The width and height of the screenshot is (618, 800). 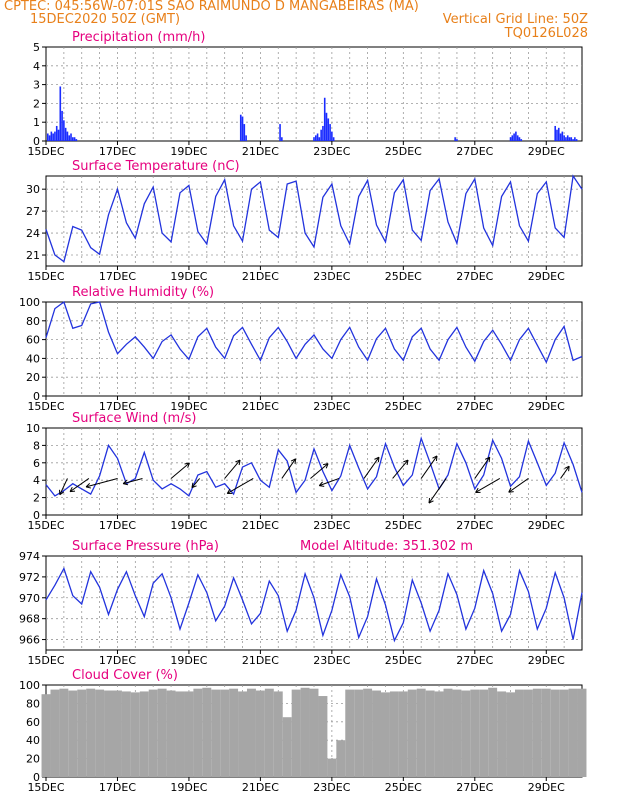 What do you see at coordinates (474, 406) in the screenshot?
I see `humidity-xtick-label: 27DEC` at bounding box center [474, 406].